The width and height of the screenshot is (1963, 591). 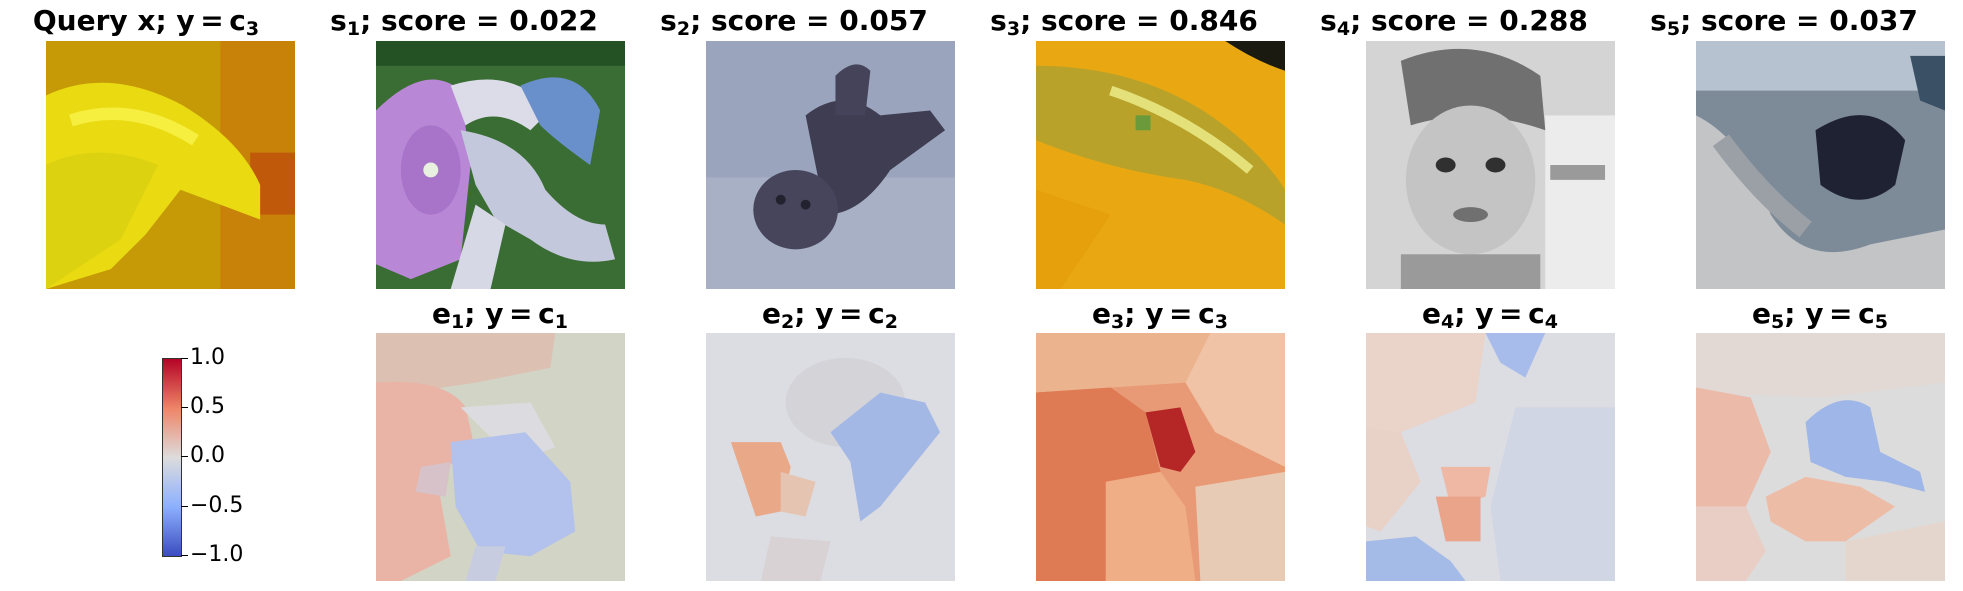 I want to click on sample-4-title: s4; score = 0.288, so click(x=1454, y=22).